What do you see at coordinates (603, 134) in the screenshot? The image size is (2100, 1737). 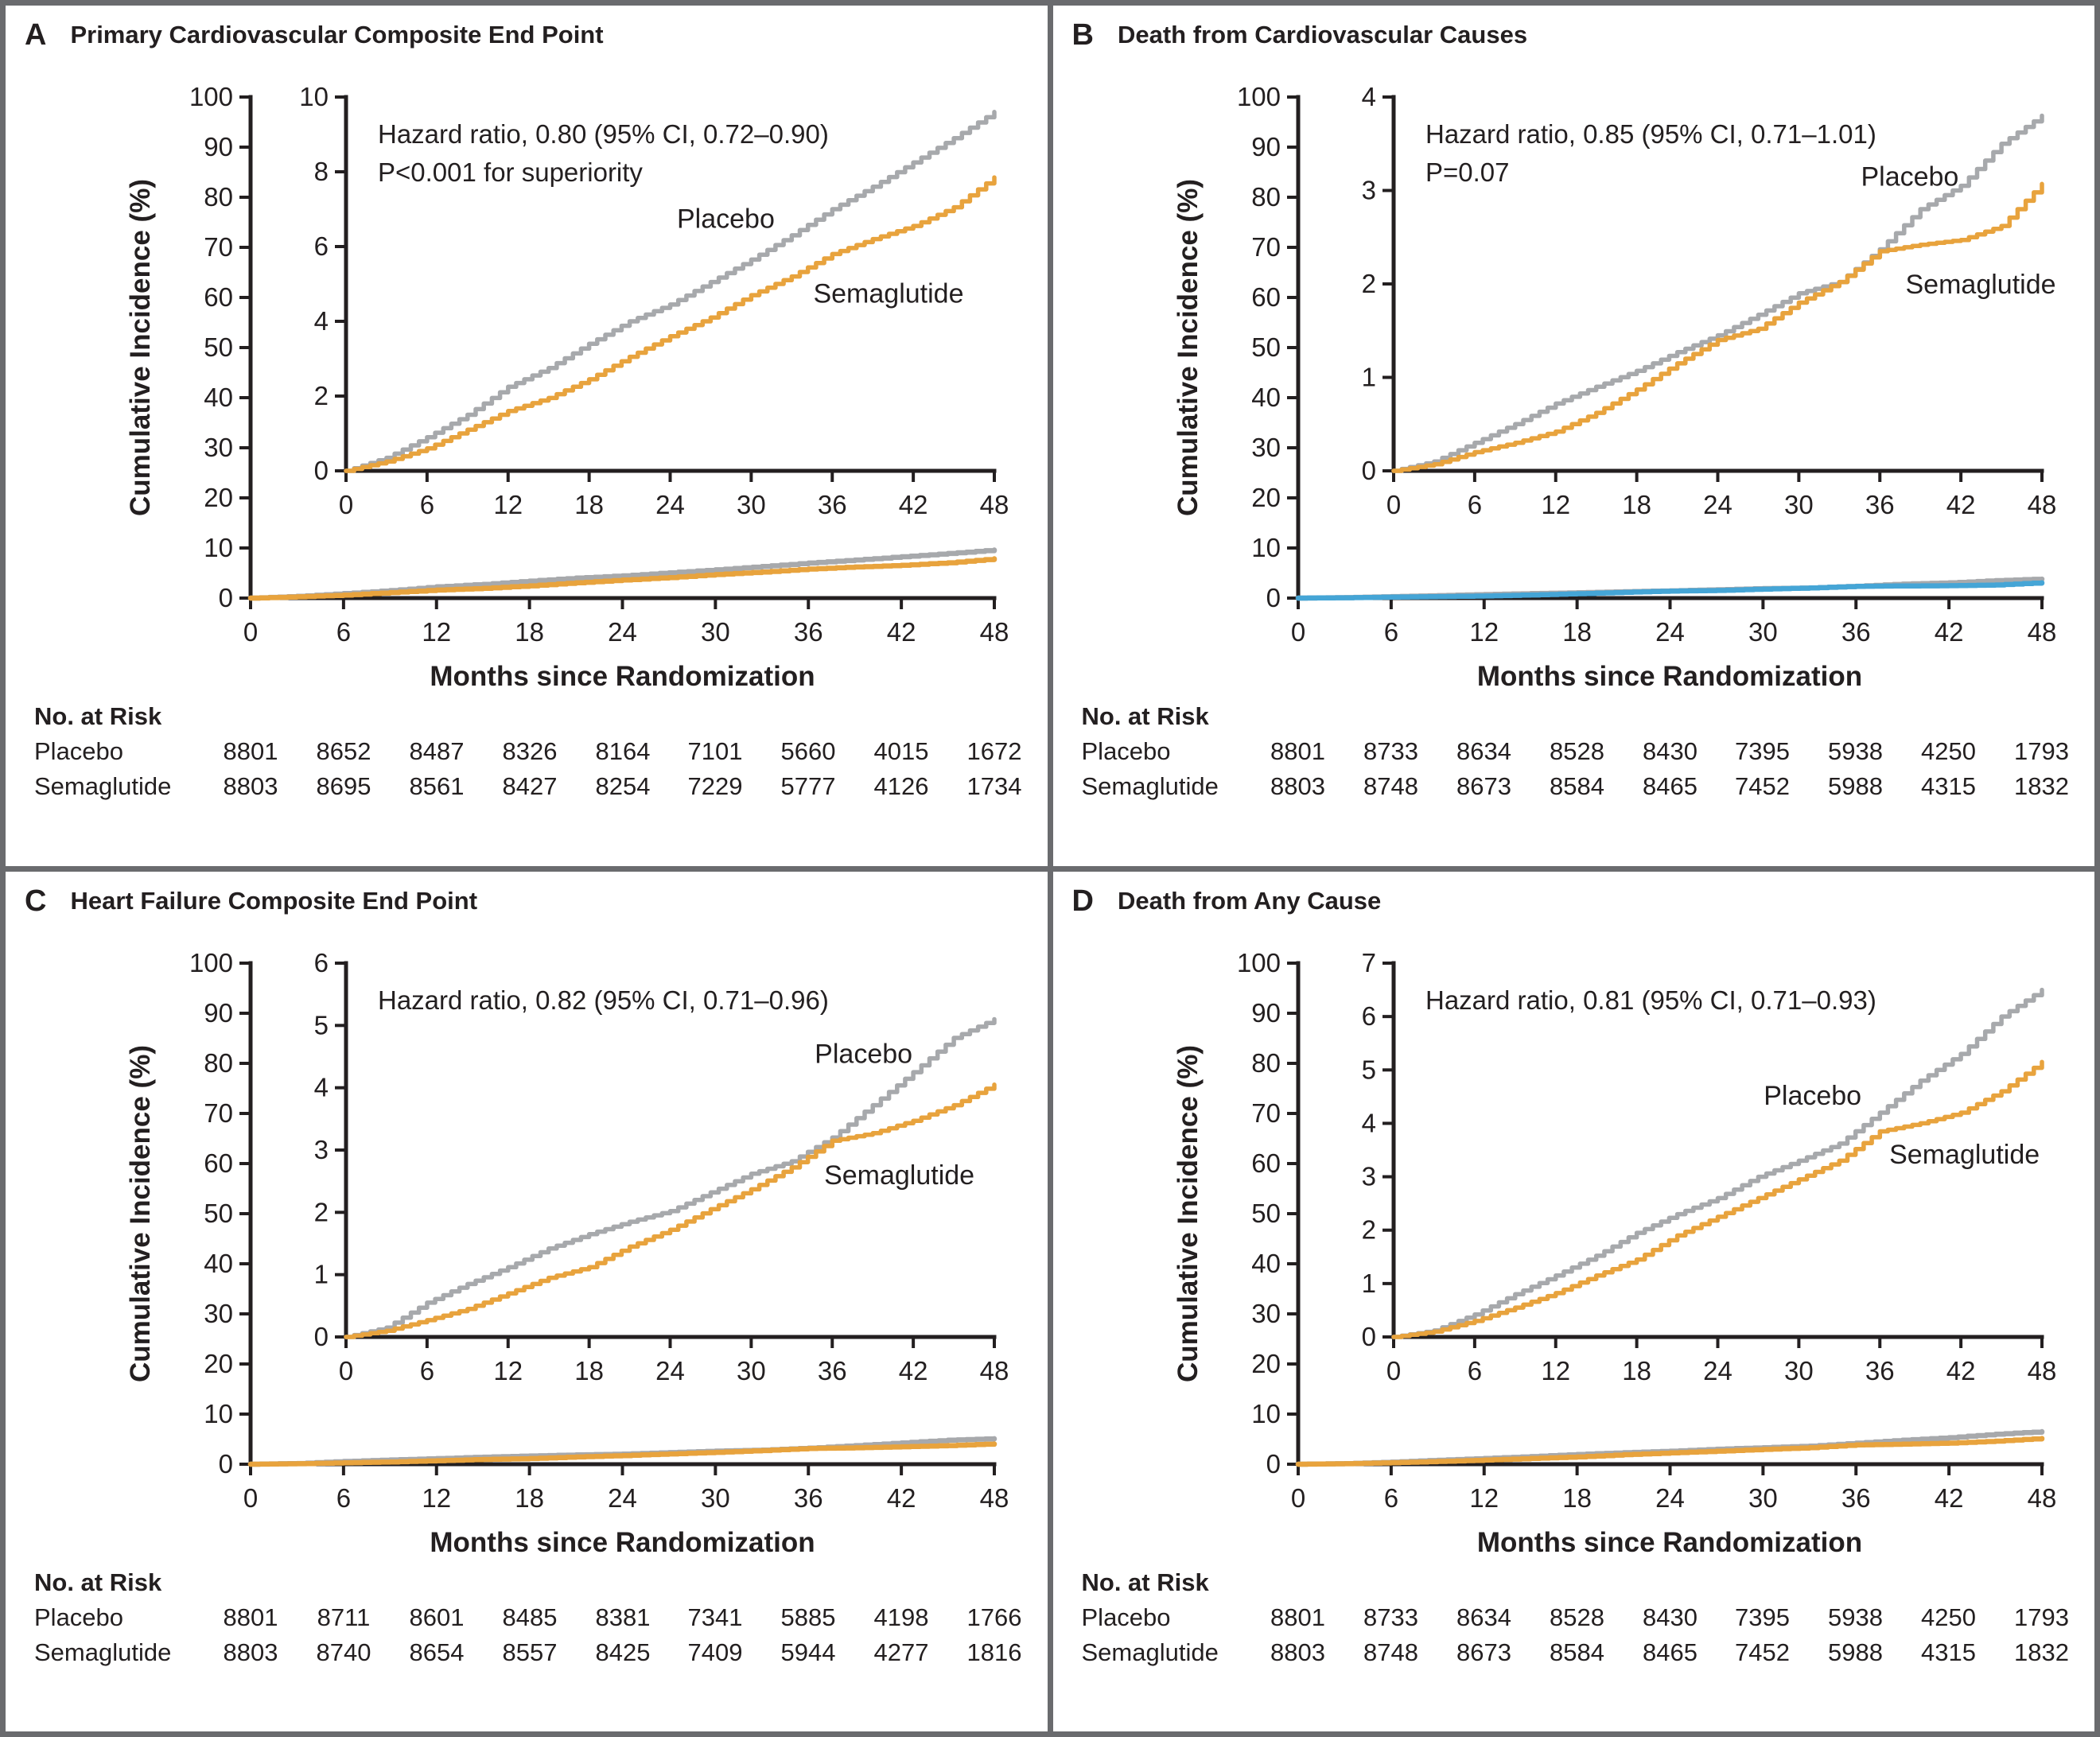 I see `svg-text:Hazard ratio, 0.80 (95% CI, 0.: Hazard ratio, 0.80 (95% CI, 0.72–0.90)` at bounding box center [603, 134].